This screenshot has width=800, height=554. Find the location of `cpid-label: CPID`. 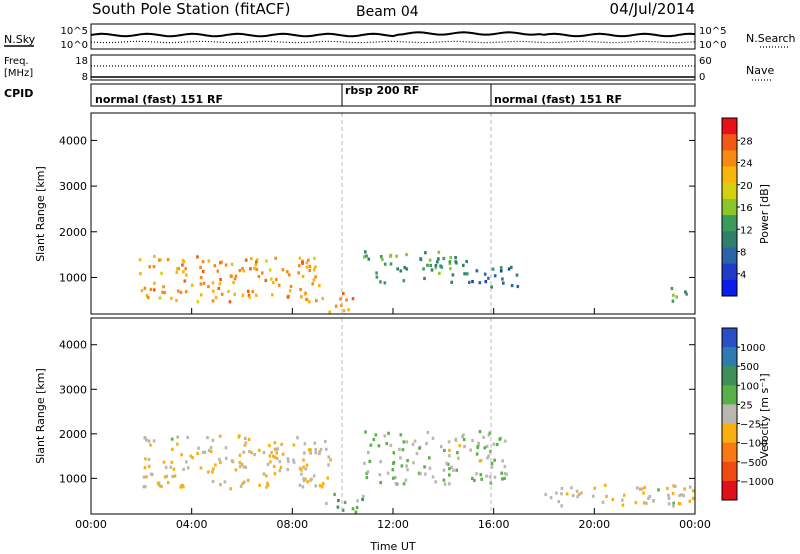

cpid-label: CPID is located at coordinates (18, 93).